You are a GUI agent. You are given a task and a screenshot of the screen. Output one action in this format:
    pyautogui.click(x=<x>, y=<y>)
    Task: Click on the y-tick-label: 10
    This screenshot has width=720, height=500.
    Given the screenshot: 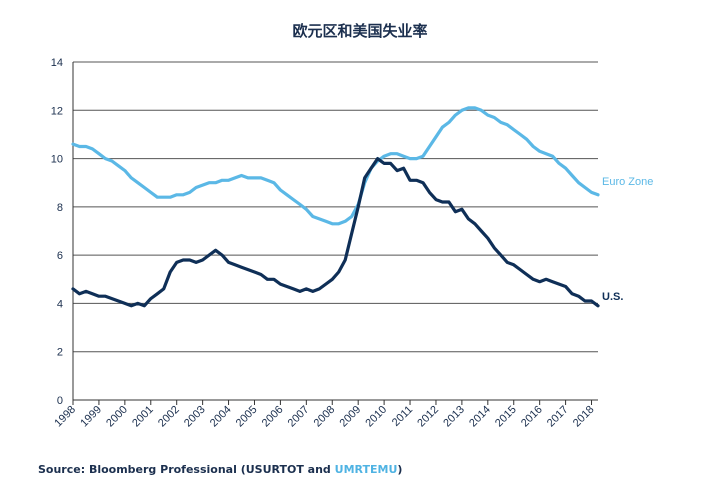 What is the action you would take?
    pyautogui.click(x=57, y=160)
    